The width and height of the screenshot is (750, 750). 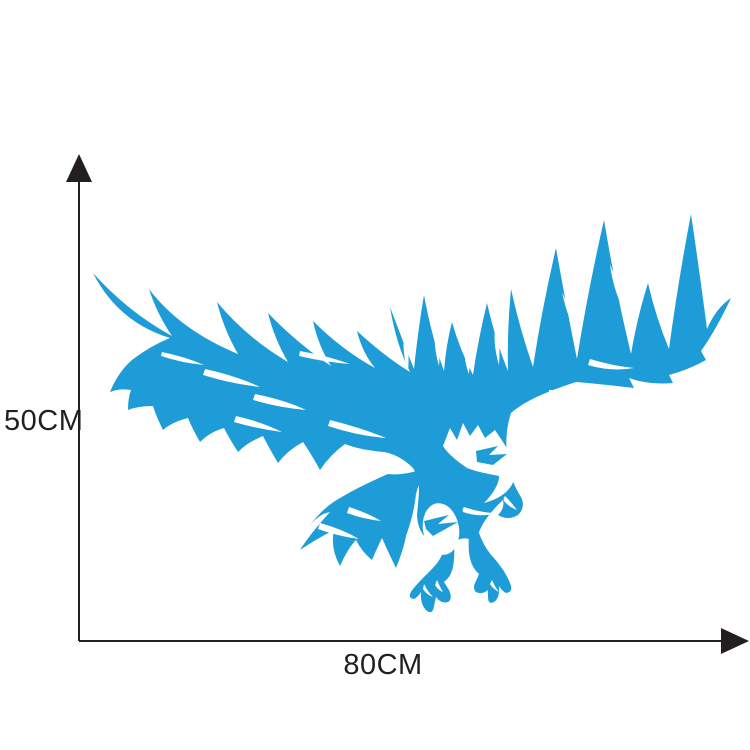 What do you see at coordinates (44, 421) in the screenshot?
I see `height-label: 50CM` at bounding box center [44, 421].